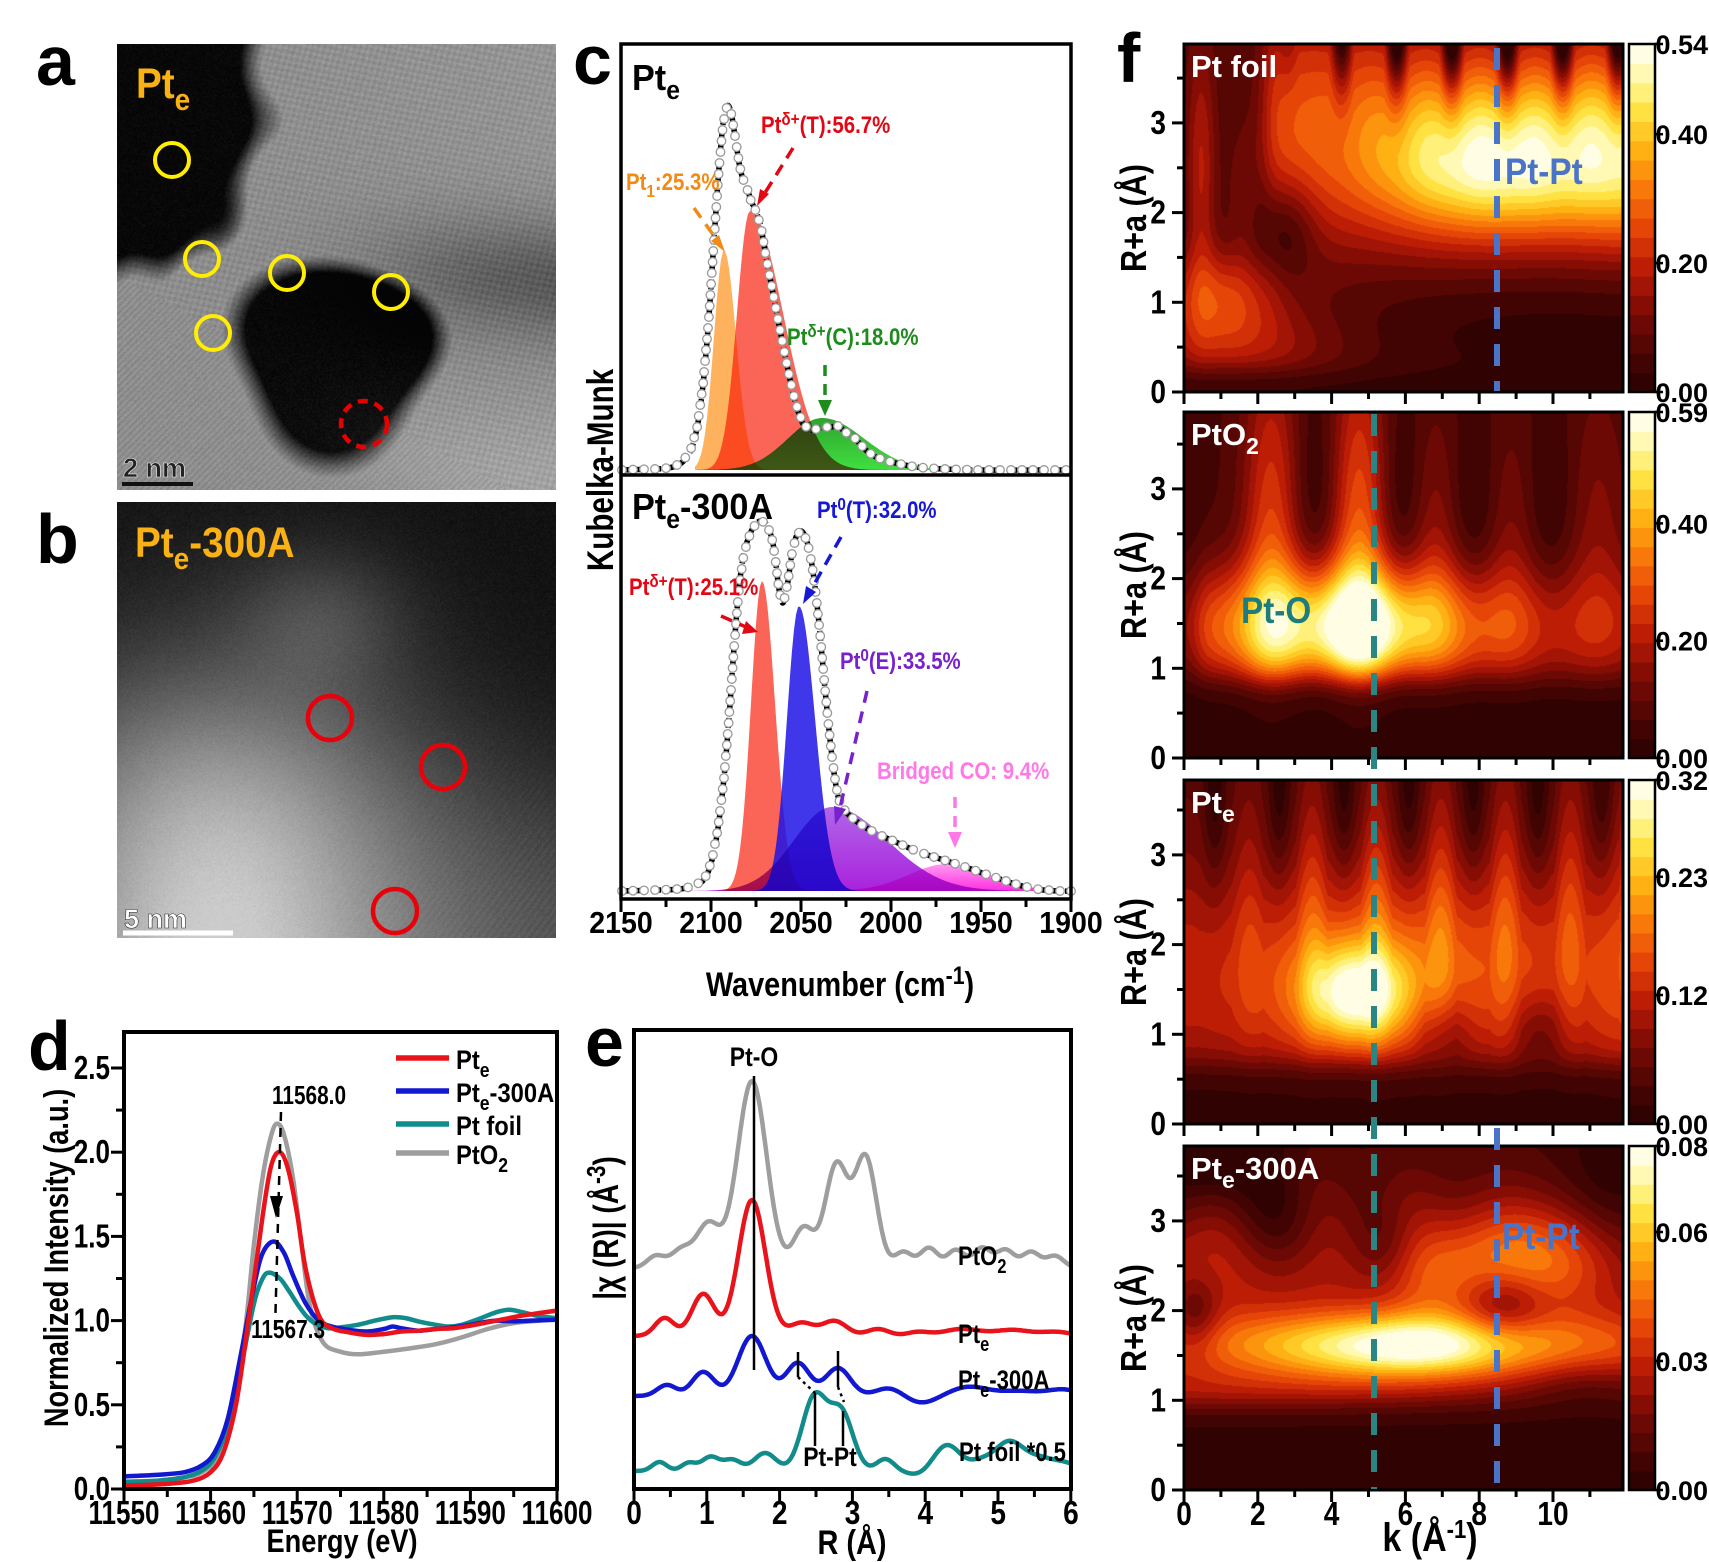 The height and width of the screenshot is (1562, 1709). I want to click on svg-text: Kubelka-Munk, so click(601, 470).